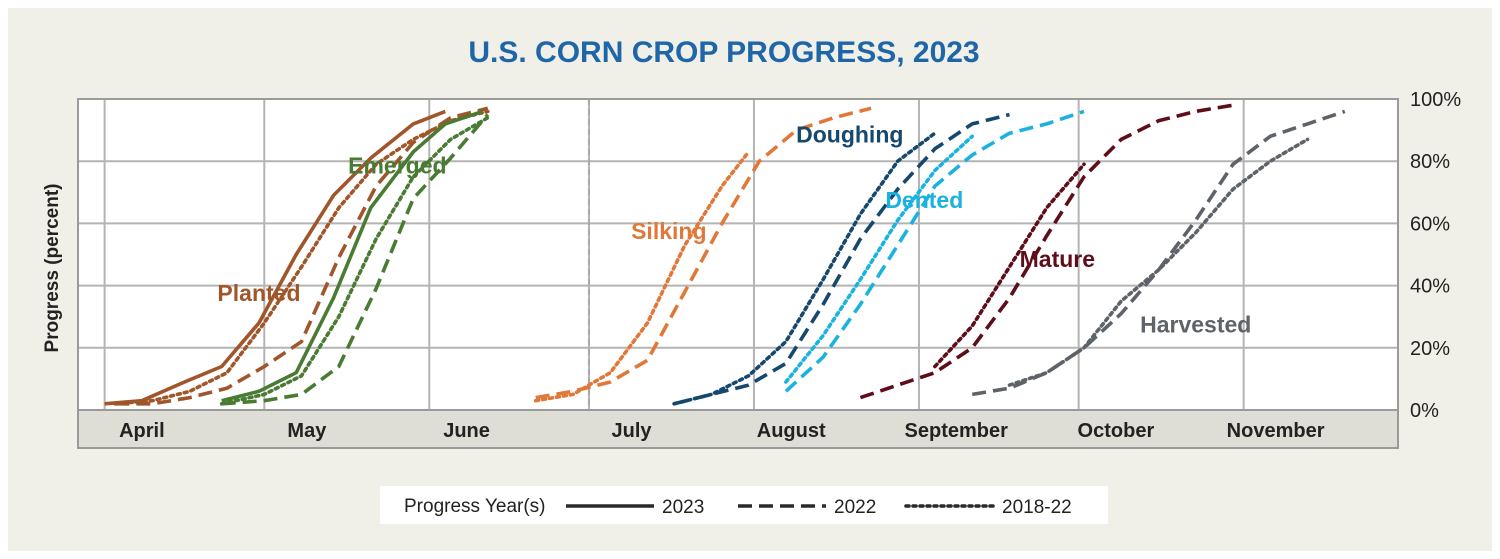  Describe the element at coordinates (723, 52) in the screenshot. I see `chart-title: U.S. CORN CROP PROGRESS, 2023` at that location.